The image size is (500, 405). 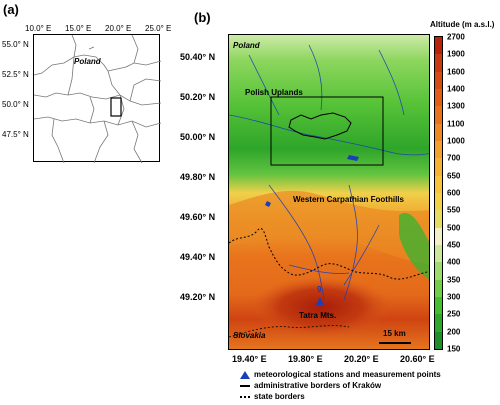 I want to click on legend-item-state: state borders, so click(x=272, y=396).